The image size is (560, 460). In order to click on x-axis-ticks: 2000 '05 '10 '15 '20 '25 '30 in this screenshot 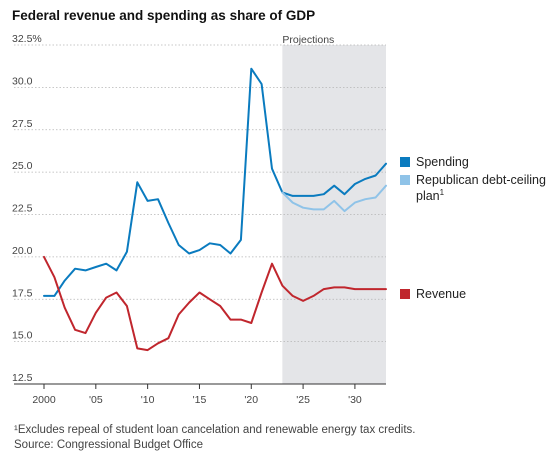, I will do `click(197, 395)`.